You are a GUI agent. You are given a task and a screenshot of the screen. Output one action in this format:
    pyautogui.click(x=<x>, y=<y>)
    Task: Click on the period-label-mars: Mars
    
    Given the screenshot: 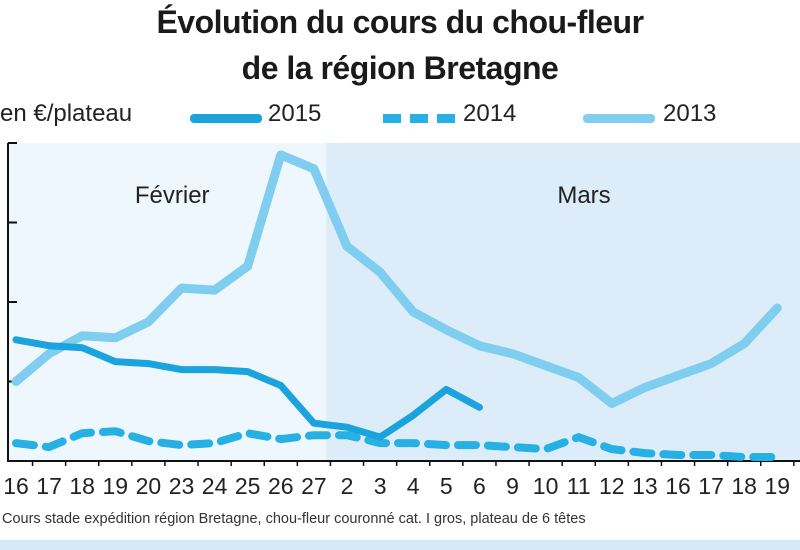 What is the action you would take?
    pyautogui.click(x=583, y=195)
    